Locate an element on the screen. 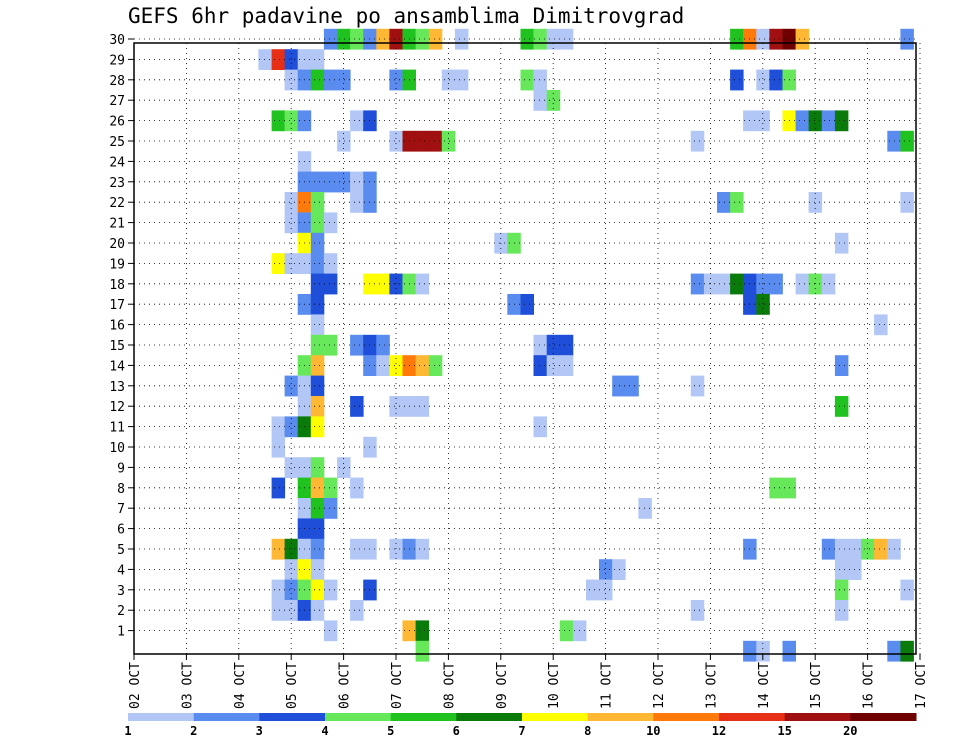  x-tick-label: 08 OCT is located at coordinates (449, 685).